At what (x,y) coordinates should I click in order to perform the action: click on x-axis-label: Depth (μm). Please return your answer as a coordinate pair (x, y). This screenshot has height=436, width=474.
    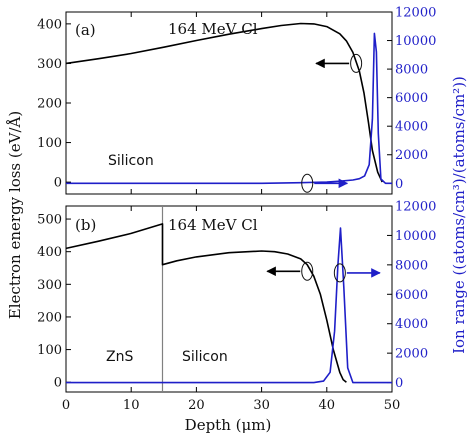
    Looking at the image, I should click on (228, 425).